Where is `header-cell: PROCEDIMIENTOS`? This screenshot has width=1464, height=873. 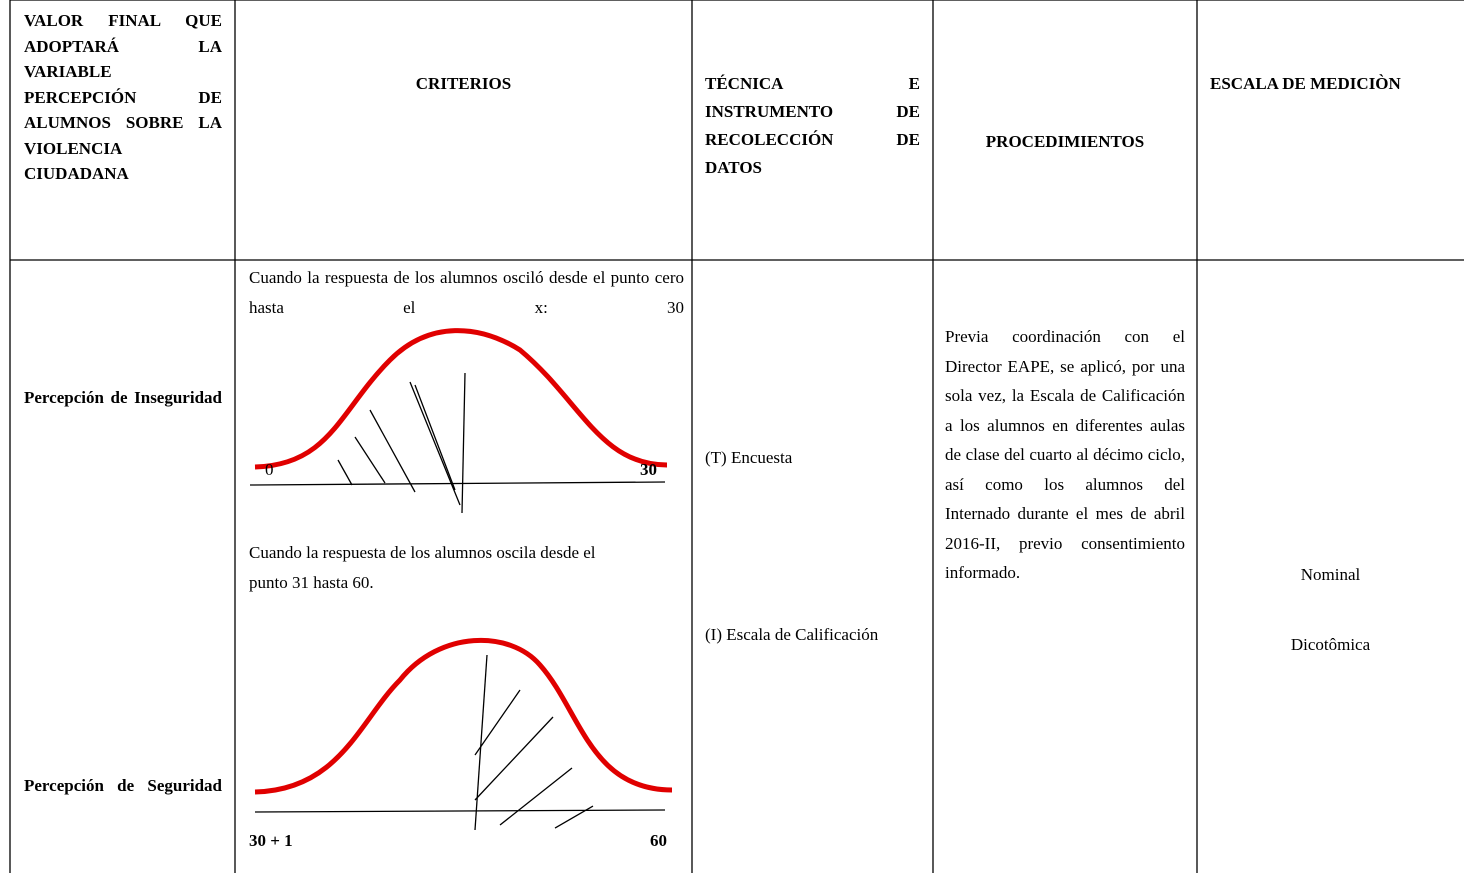
header-cell: PROCEDIMIENTOS is located at coordinates (1065, 141).